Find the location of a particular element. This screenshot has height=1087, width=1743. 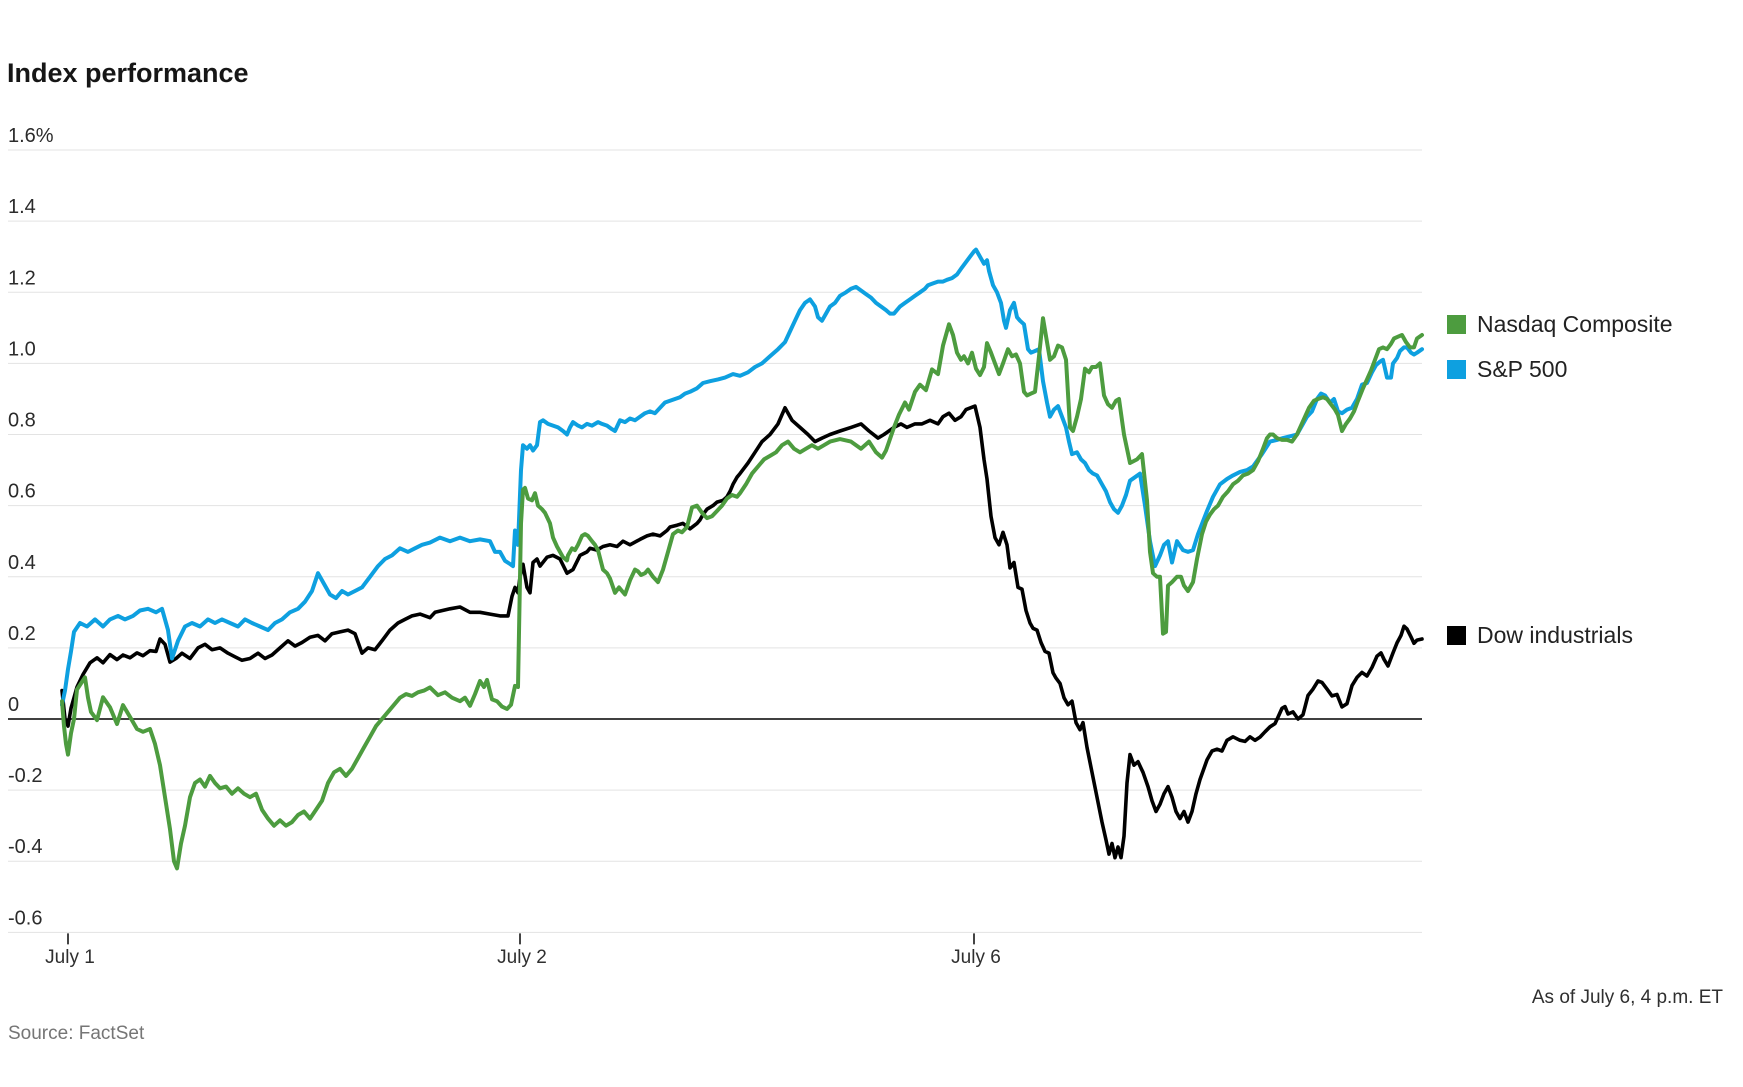

y-axis-tick-label: 0.6 is located at coordinates (22, 492).